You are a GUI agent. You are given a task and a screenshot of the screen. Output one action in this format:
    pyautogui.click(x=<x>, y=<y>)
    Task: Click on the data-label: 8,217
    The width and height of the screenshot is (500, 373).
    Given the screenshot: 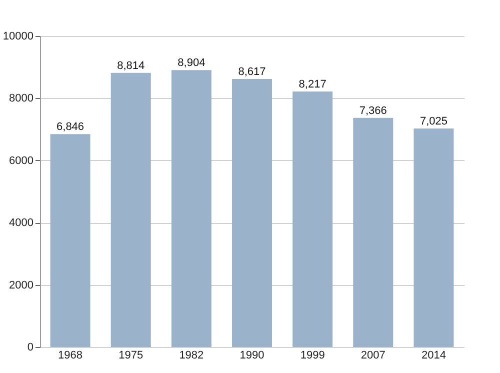 What is the action you would take?
    pyautogui.click(x=312, y=84)
    